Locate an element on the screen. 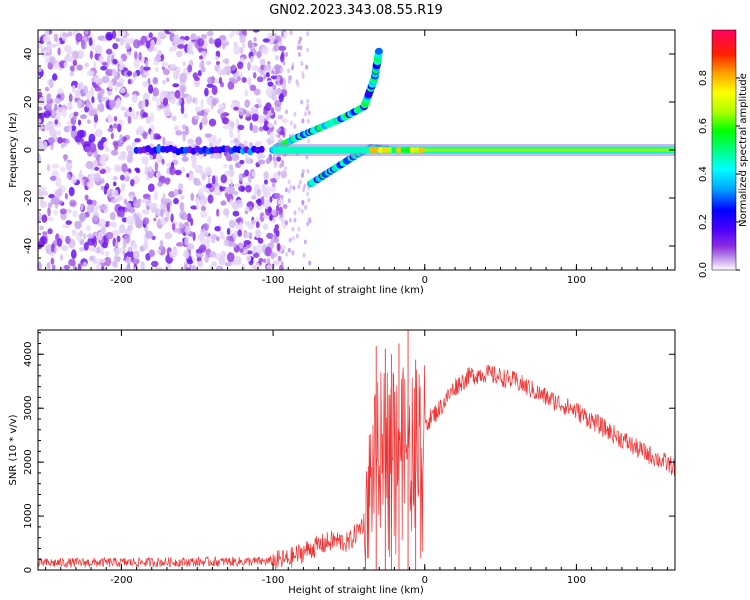  weak-carrier is located at coordinates (261, 149).